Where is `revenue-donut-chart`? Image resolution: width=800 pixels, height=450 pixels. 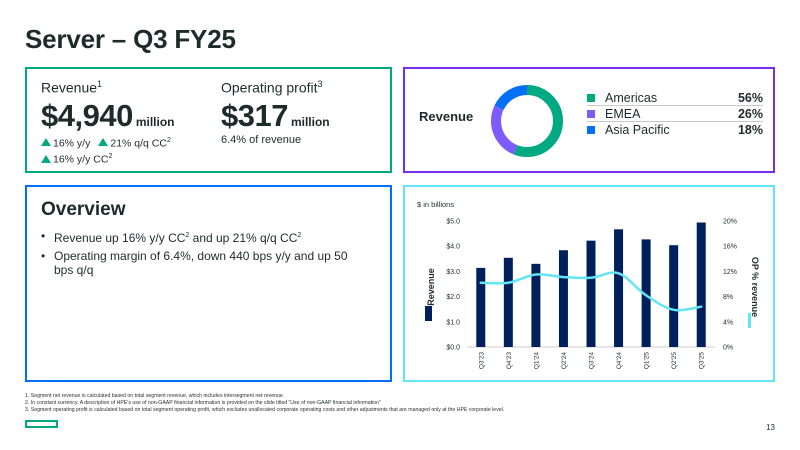 revenue-donut-chart is located at coordinates (527, 121).